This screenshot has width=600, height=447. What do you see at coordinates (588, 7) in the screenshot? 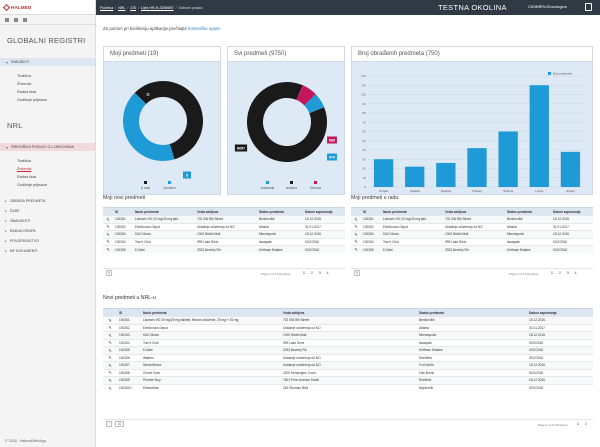
I see `logout-icon` at bounding box center [588, 7].